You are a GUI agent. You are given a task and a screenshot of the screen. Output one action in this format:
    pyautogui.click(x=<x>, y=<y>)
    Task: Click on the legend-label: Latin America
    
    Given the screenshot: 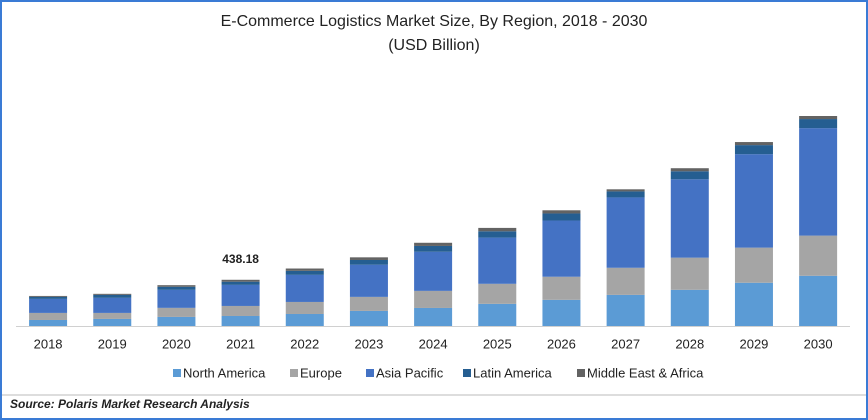 What is the action you would take?
    pyautogui.click(x=513, y=372)
    